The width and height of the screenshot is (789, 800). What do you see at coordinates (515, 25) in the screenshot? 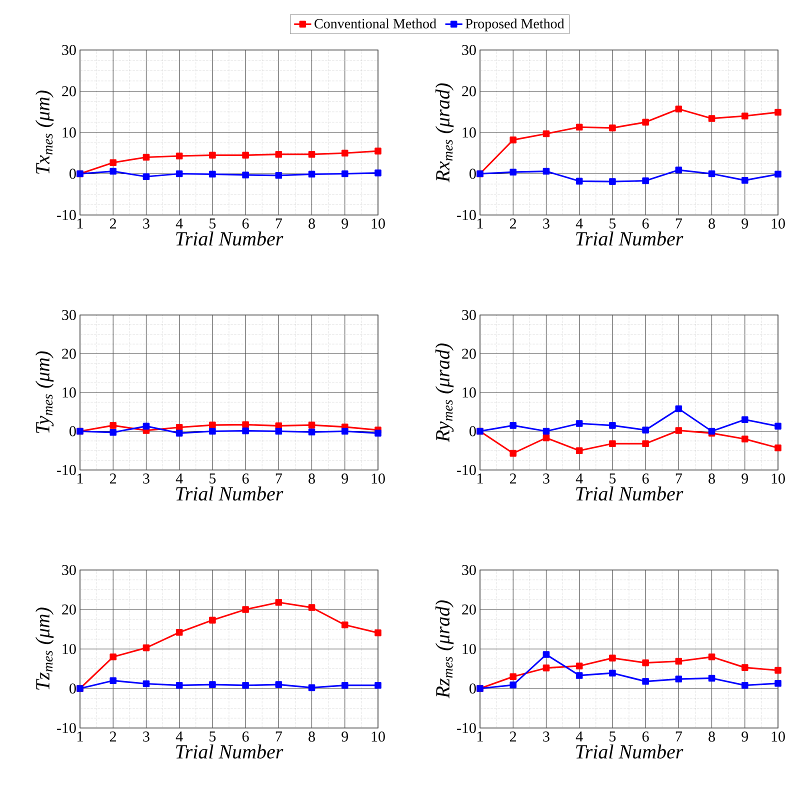
I see `legend-label: Proposed Method` at bounding box center [515, 25].